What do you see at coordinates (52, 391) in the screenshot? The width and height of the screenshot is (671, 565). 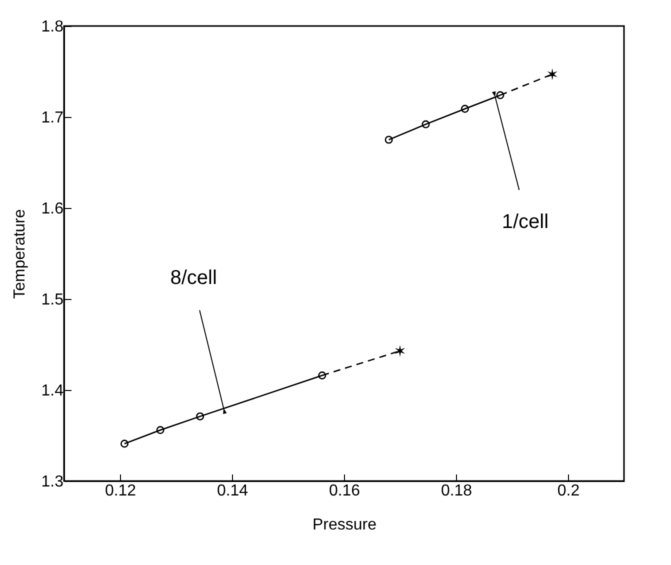 I see `y-tick-label: 1.4` at bounding box center [52, 391].